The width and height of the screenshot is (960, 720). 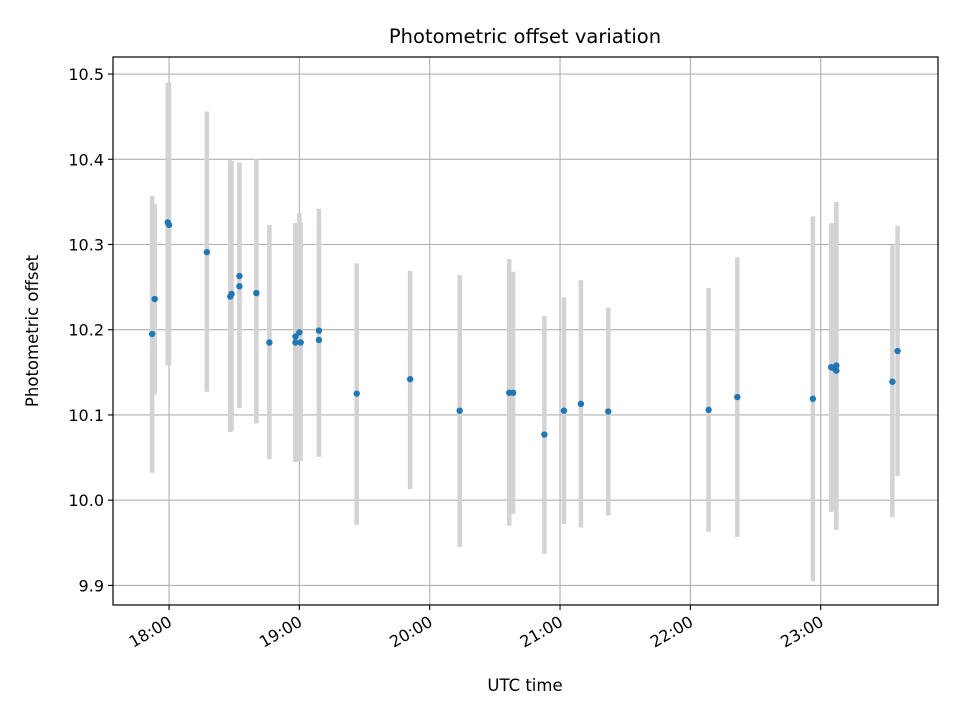 What do you see at coordinates (86, 74) in the screenshot?
I see `y-tick-label: 10.5` at bounding box center [86, 74].